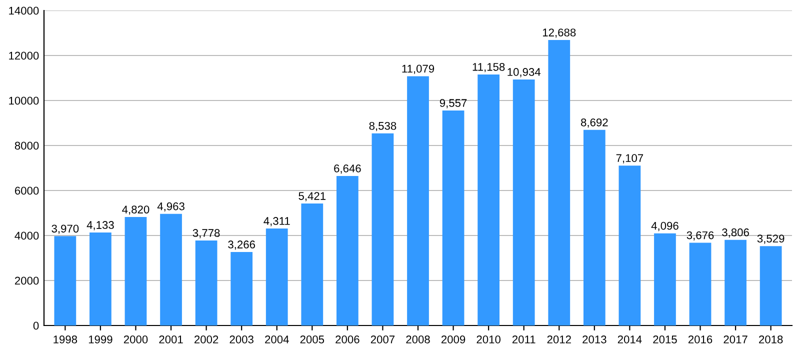 The height and width of the screenshot is (350, 800). What do you see at coordinates (700, 340) in the screenshot?
I see `x-tick-label: 2016` at bounding box center [700, 340].